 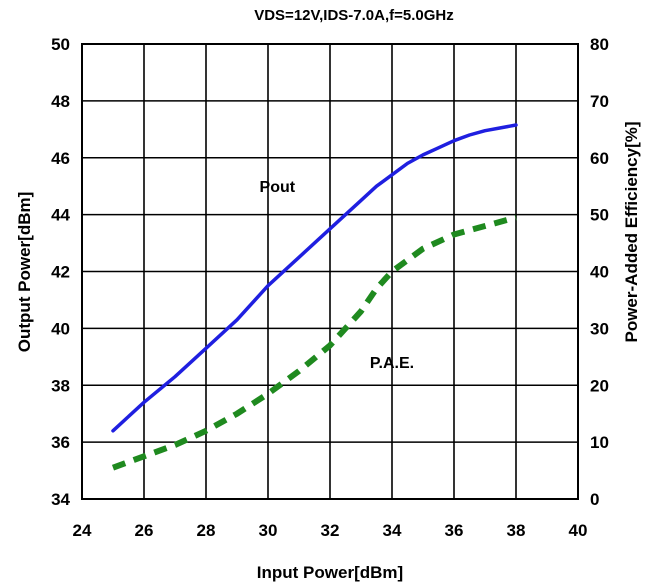 I want to click on y-tick-label: 40, so click(x=60, y=328).